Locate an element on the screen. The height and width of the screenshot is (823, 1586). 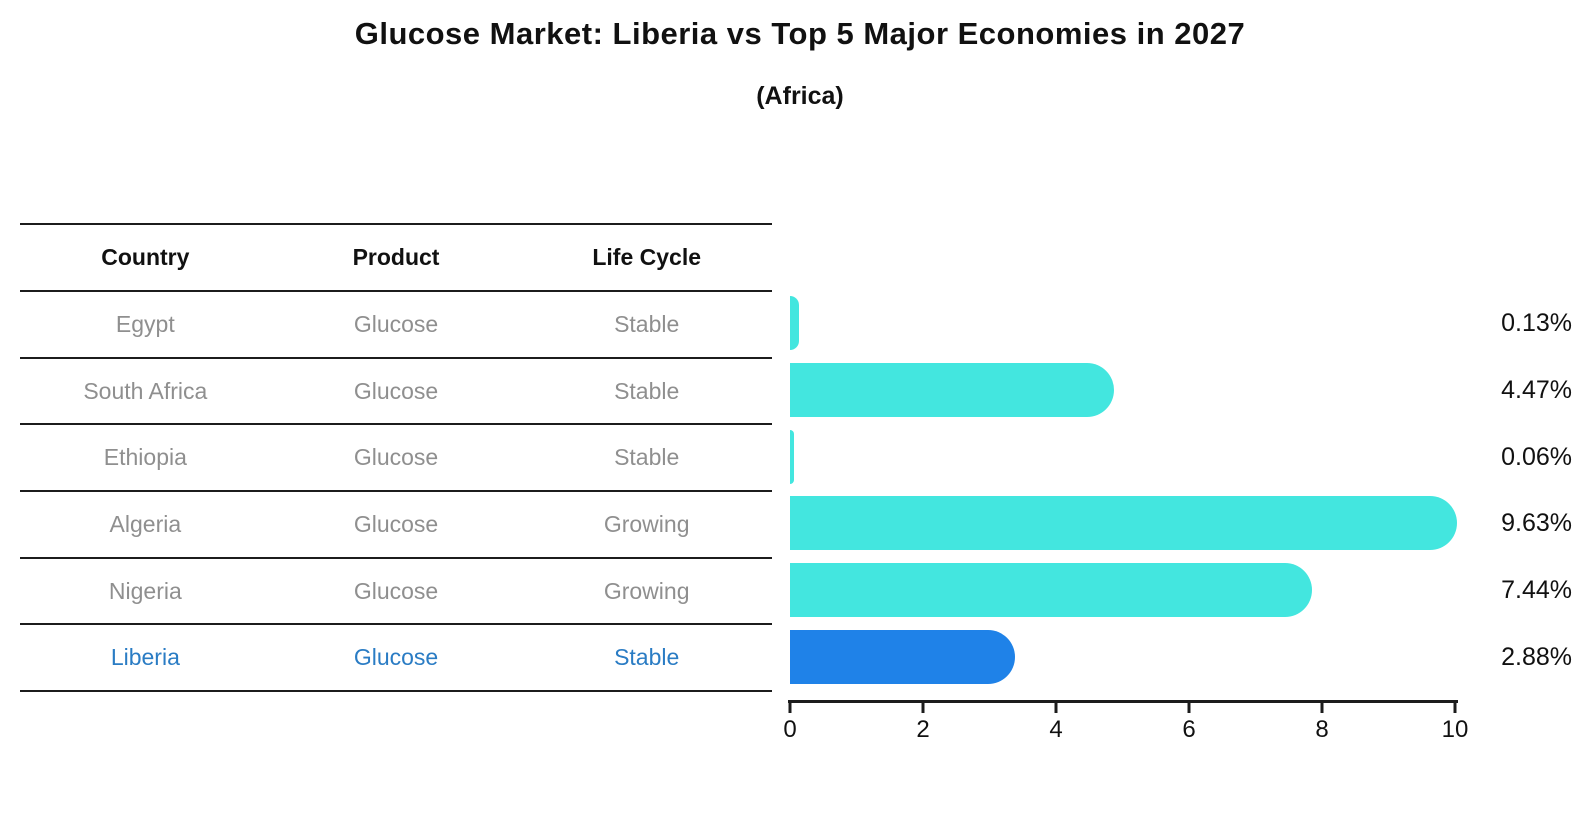
x-axis-line is located at coordinates (1123, 701).